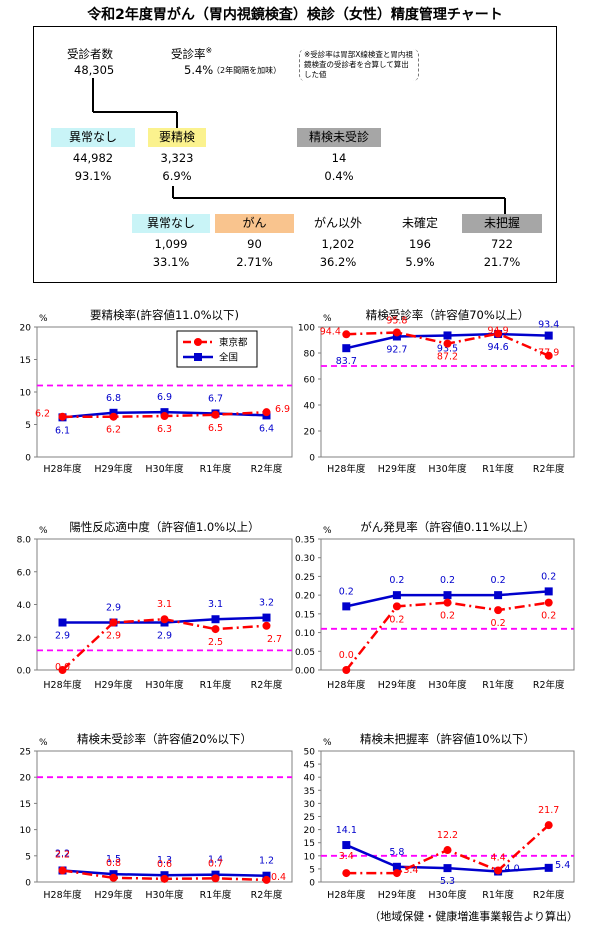 The height and width of the screenshot is (926, 590). Describe the element at coordinates (305, 634) in the screenshot. I see `y-tick-label: 0.10` at that location.